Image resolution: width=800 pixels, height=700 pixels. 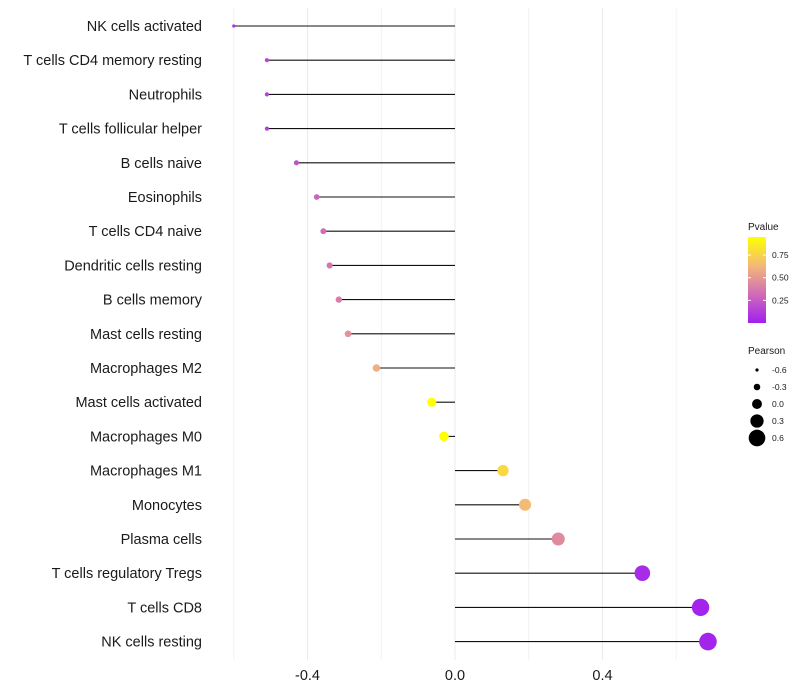 What do you see at coordinates (146, 472) in the screenshot?
I see `y-tick-label: Macrophages M1` at bounding box center [146, 472].